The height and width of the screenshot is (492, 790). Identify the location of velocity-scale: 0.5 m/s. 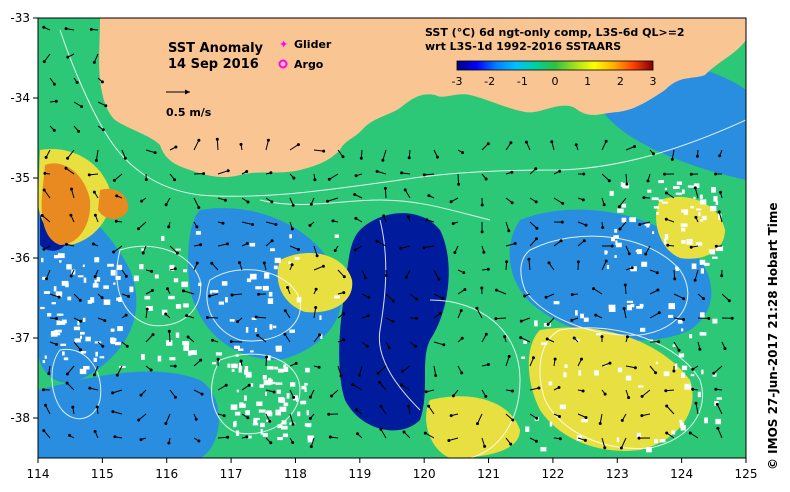
(189, 104).